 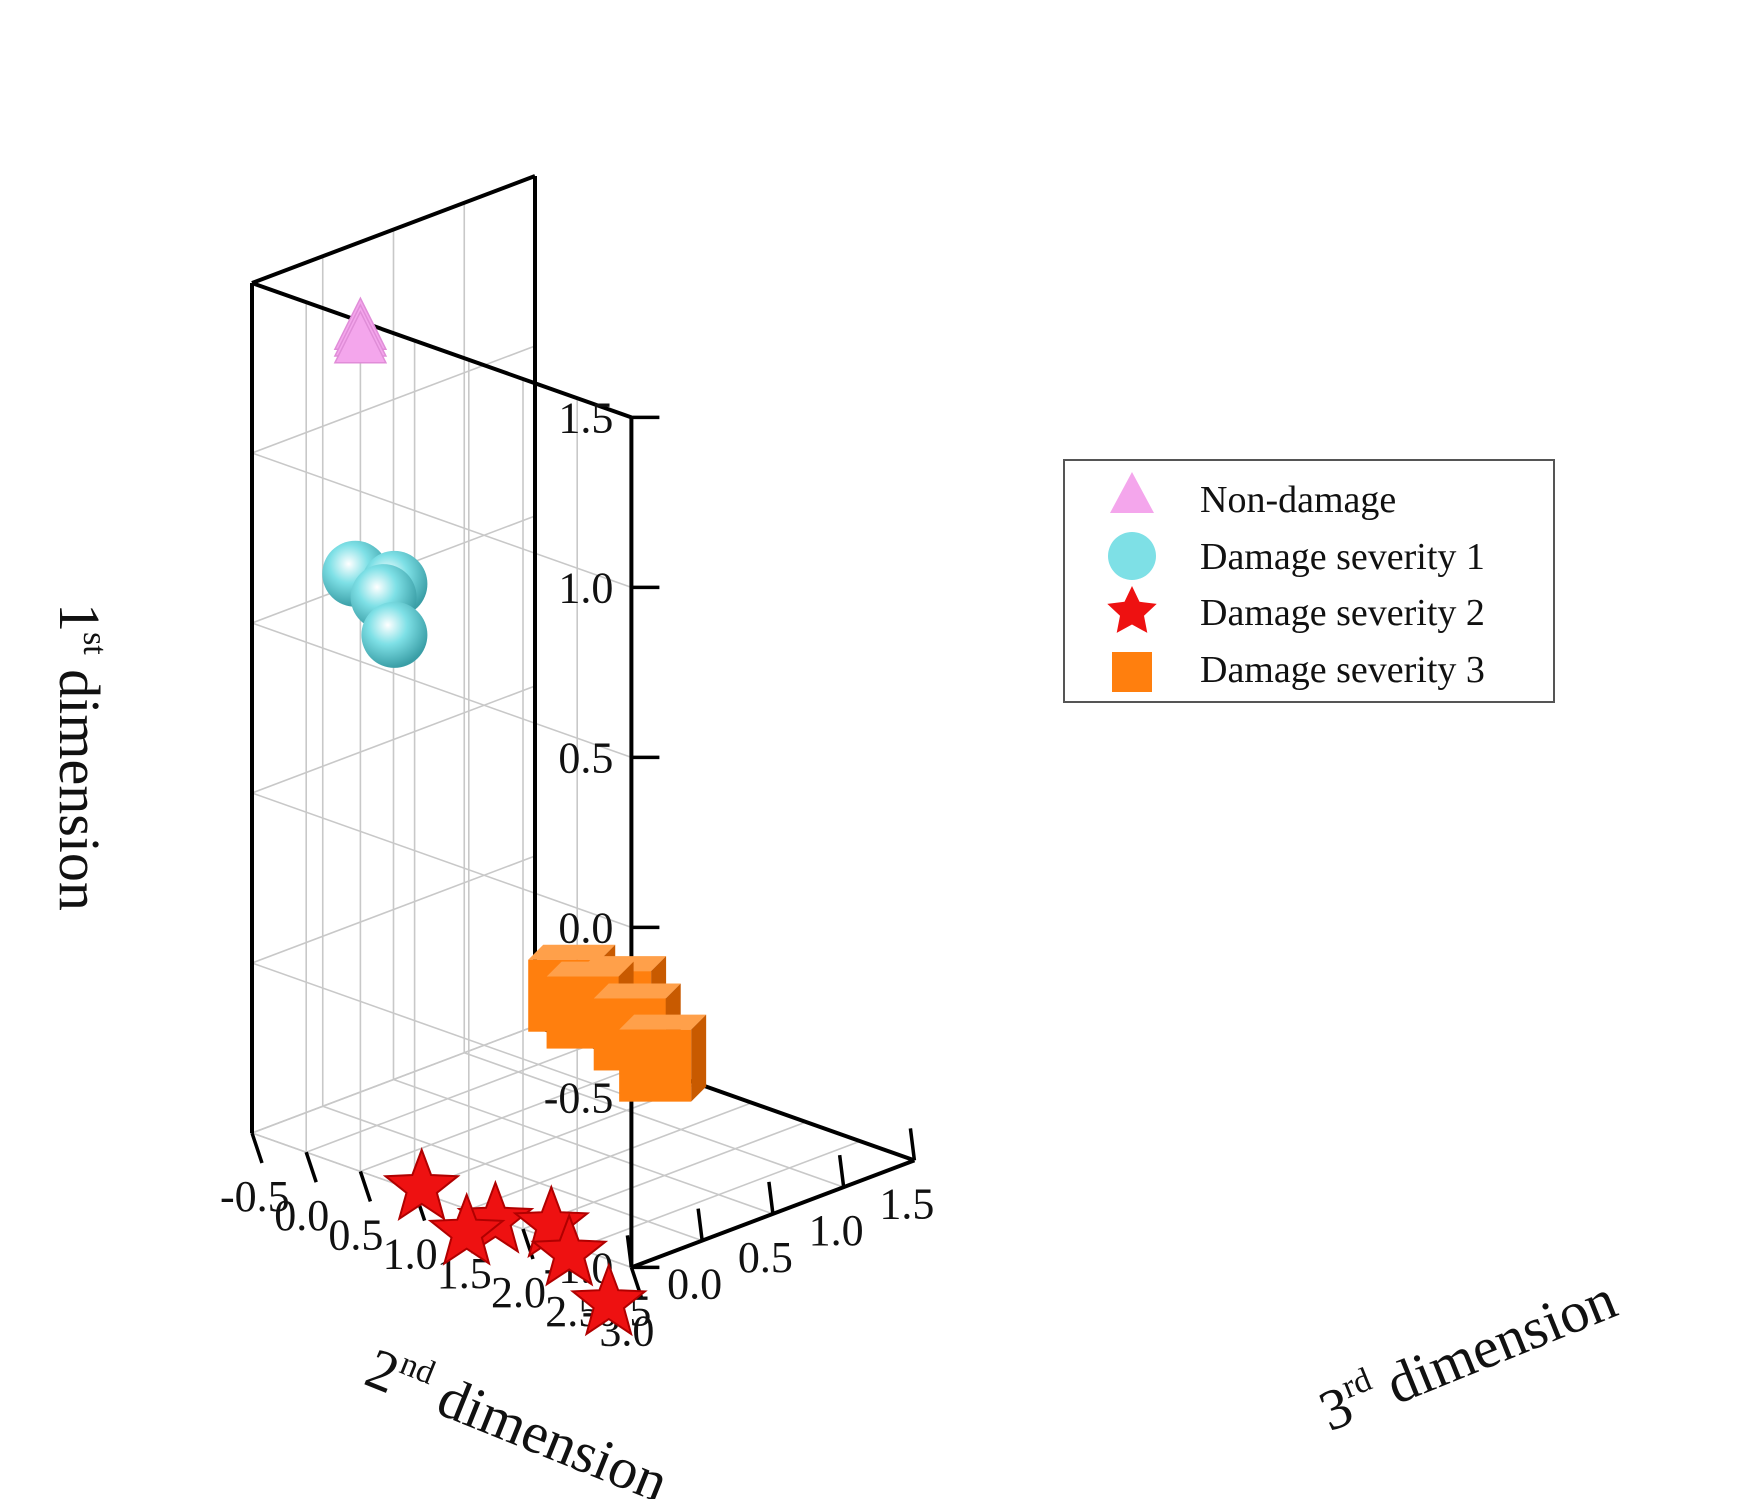 What do you see at coordinates (410, 1254) in the screenshot?
I see `second-axis-tick-label: 1.0` at bounding box center [410, 1254].